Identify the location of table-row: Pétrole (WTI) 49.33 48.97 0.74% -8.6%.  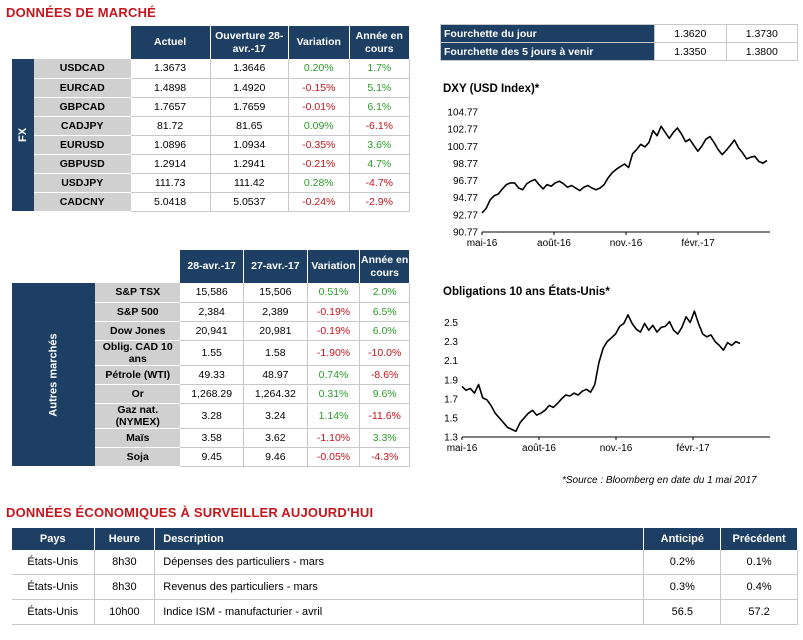
(211, 375).